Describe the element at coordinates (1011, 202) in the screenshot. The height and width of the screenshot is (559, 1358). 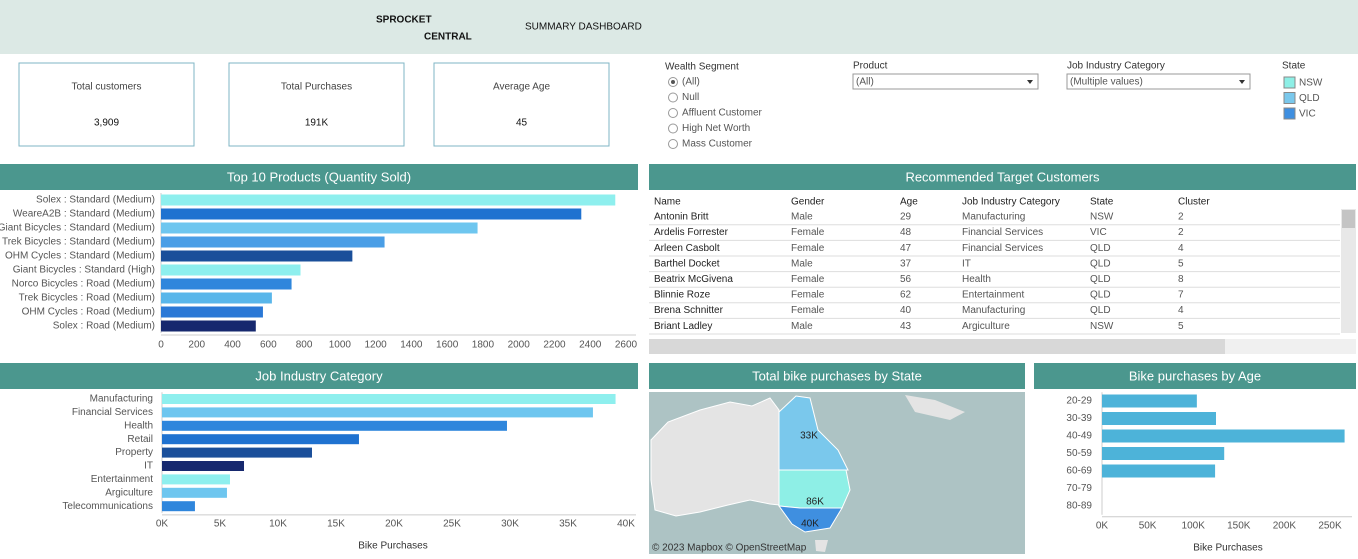
I see `column-header: Job Industry Category` at that location.